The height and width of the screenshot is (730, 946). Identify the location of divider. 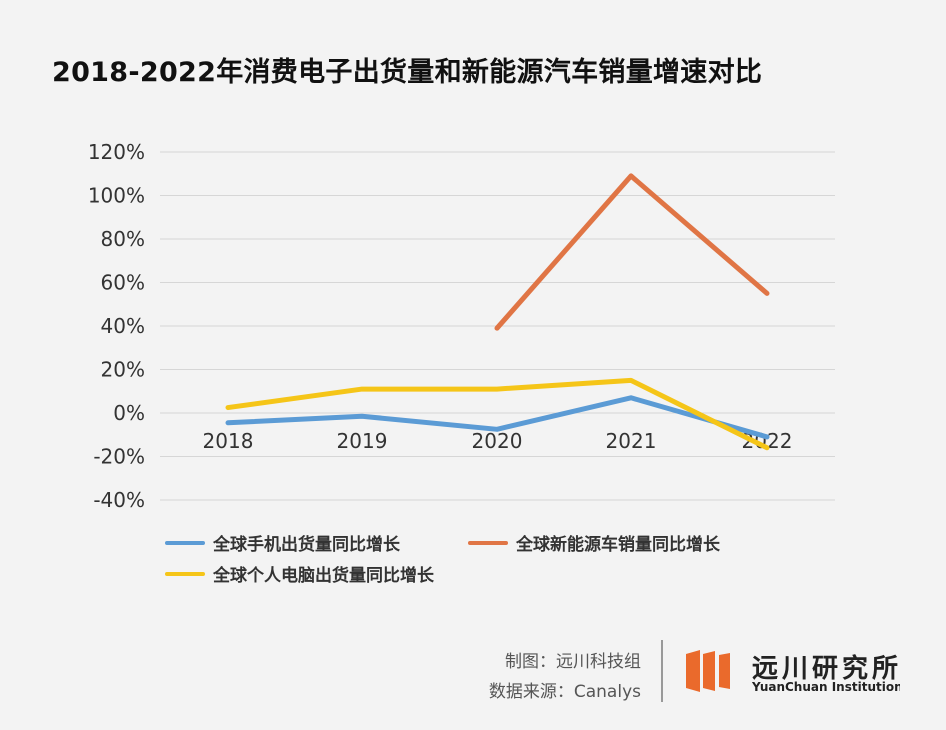
(662, 671).